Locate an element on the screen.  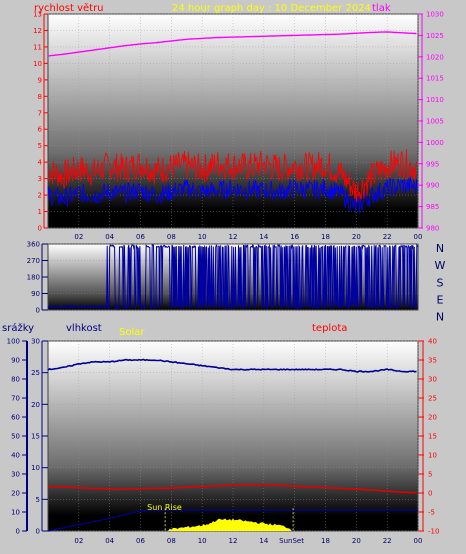
pressure-line is located at coordinates (232, 44).